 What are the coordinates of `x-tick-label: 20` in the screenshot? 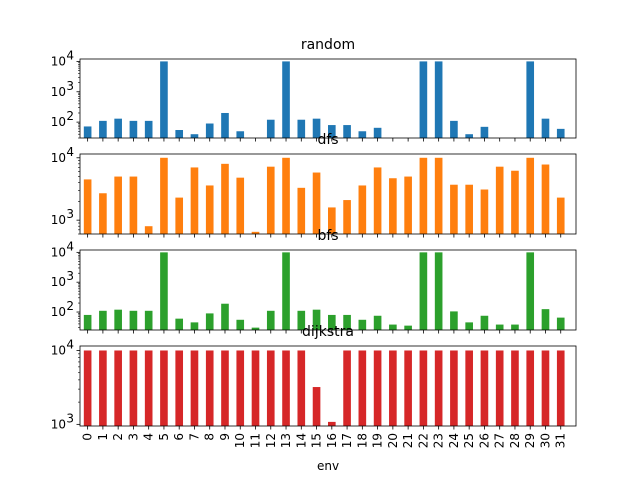 It's located at (393, 440).